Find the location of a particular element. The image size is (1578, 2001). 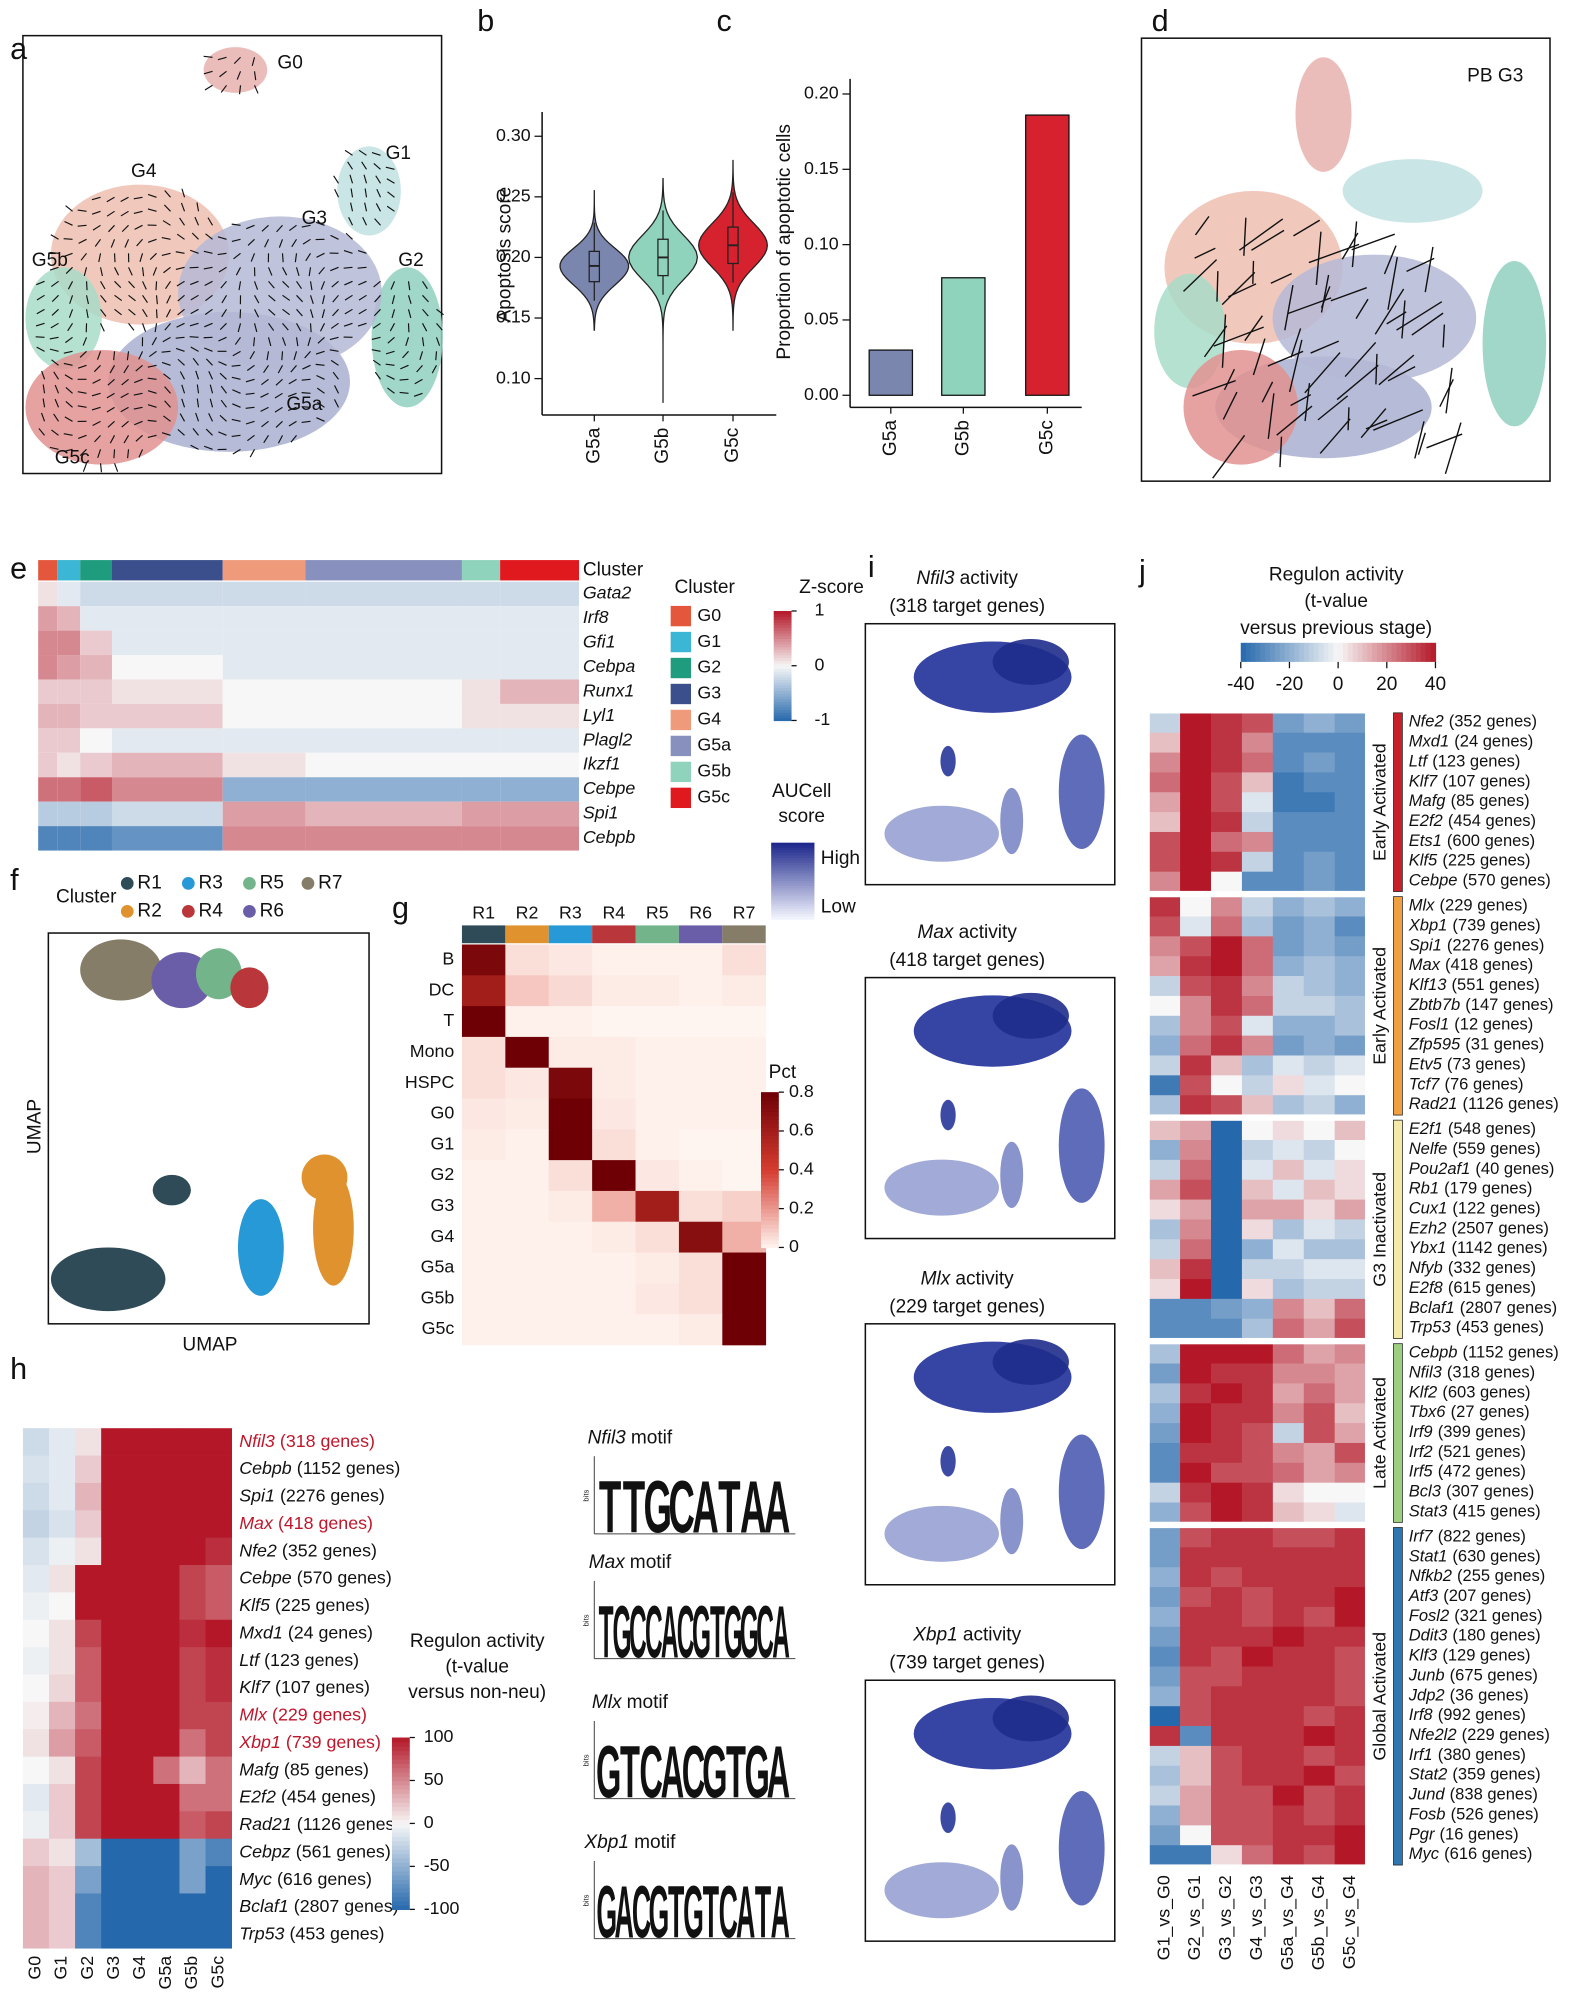

column-label: G2_vs_G1 is located at coordinates (1194, 1917).